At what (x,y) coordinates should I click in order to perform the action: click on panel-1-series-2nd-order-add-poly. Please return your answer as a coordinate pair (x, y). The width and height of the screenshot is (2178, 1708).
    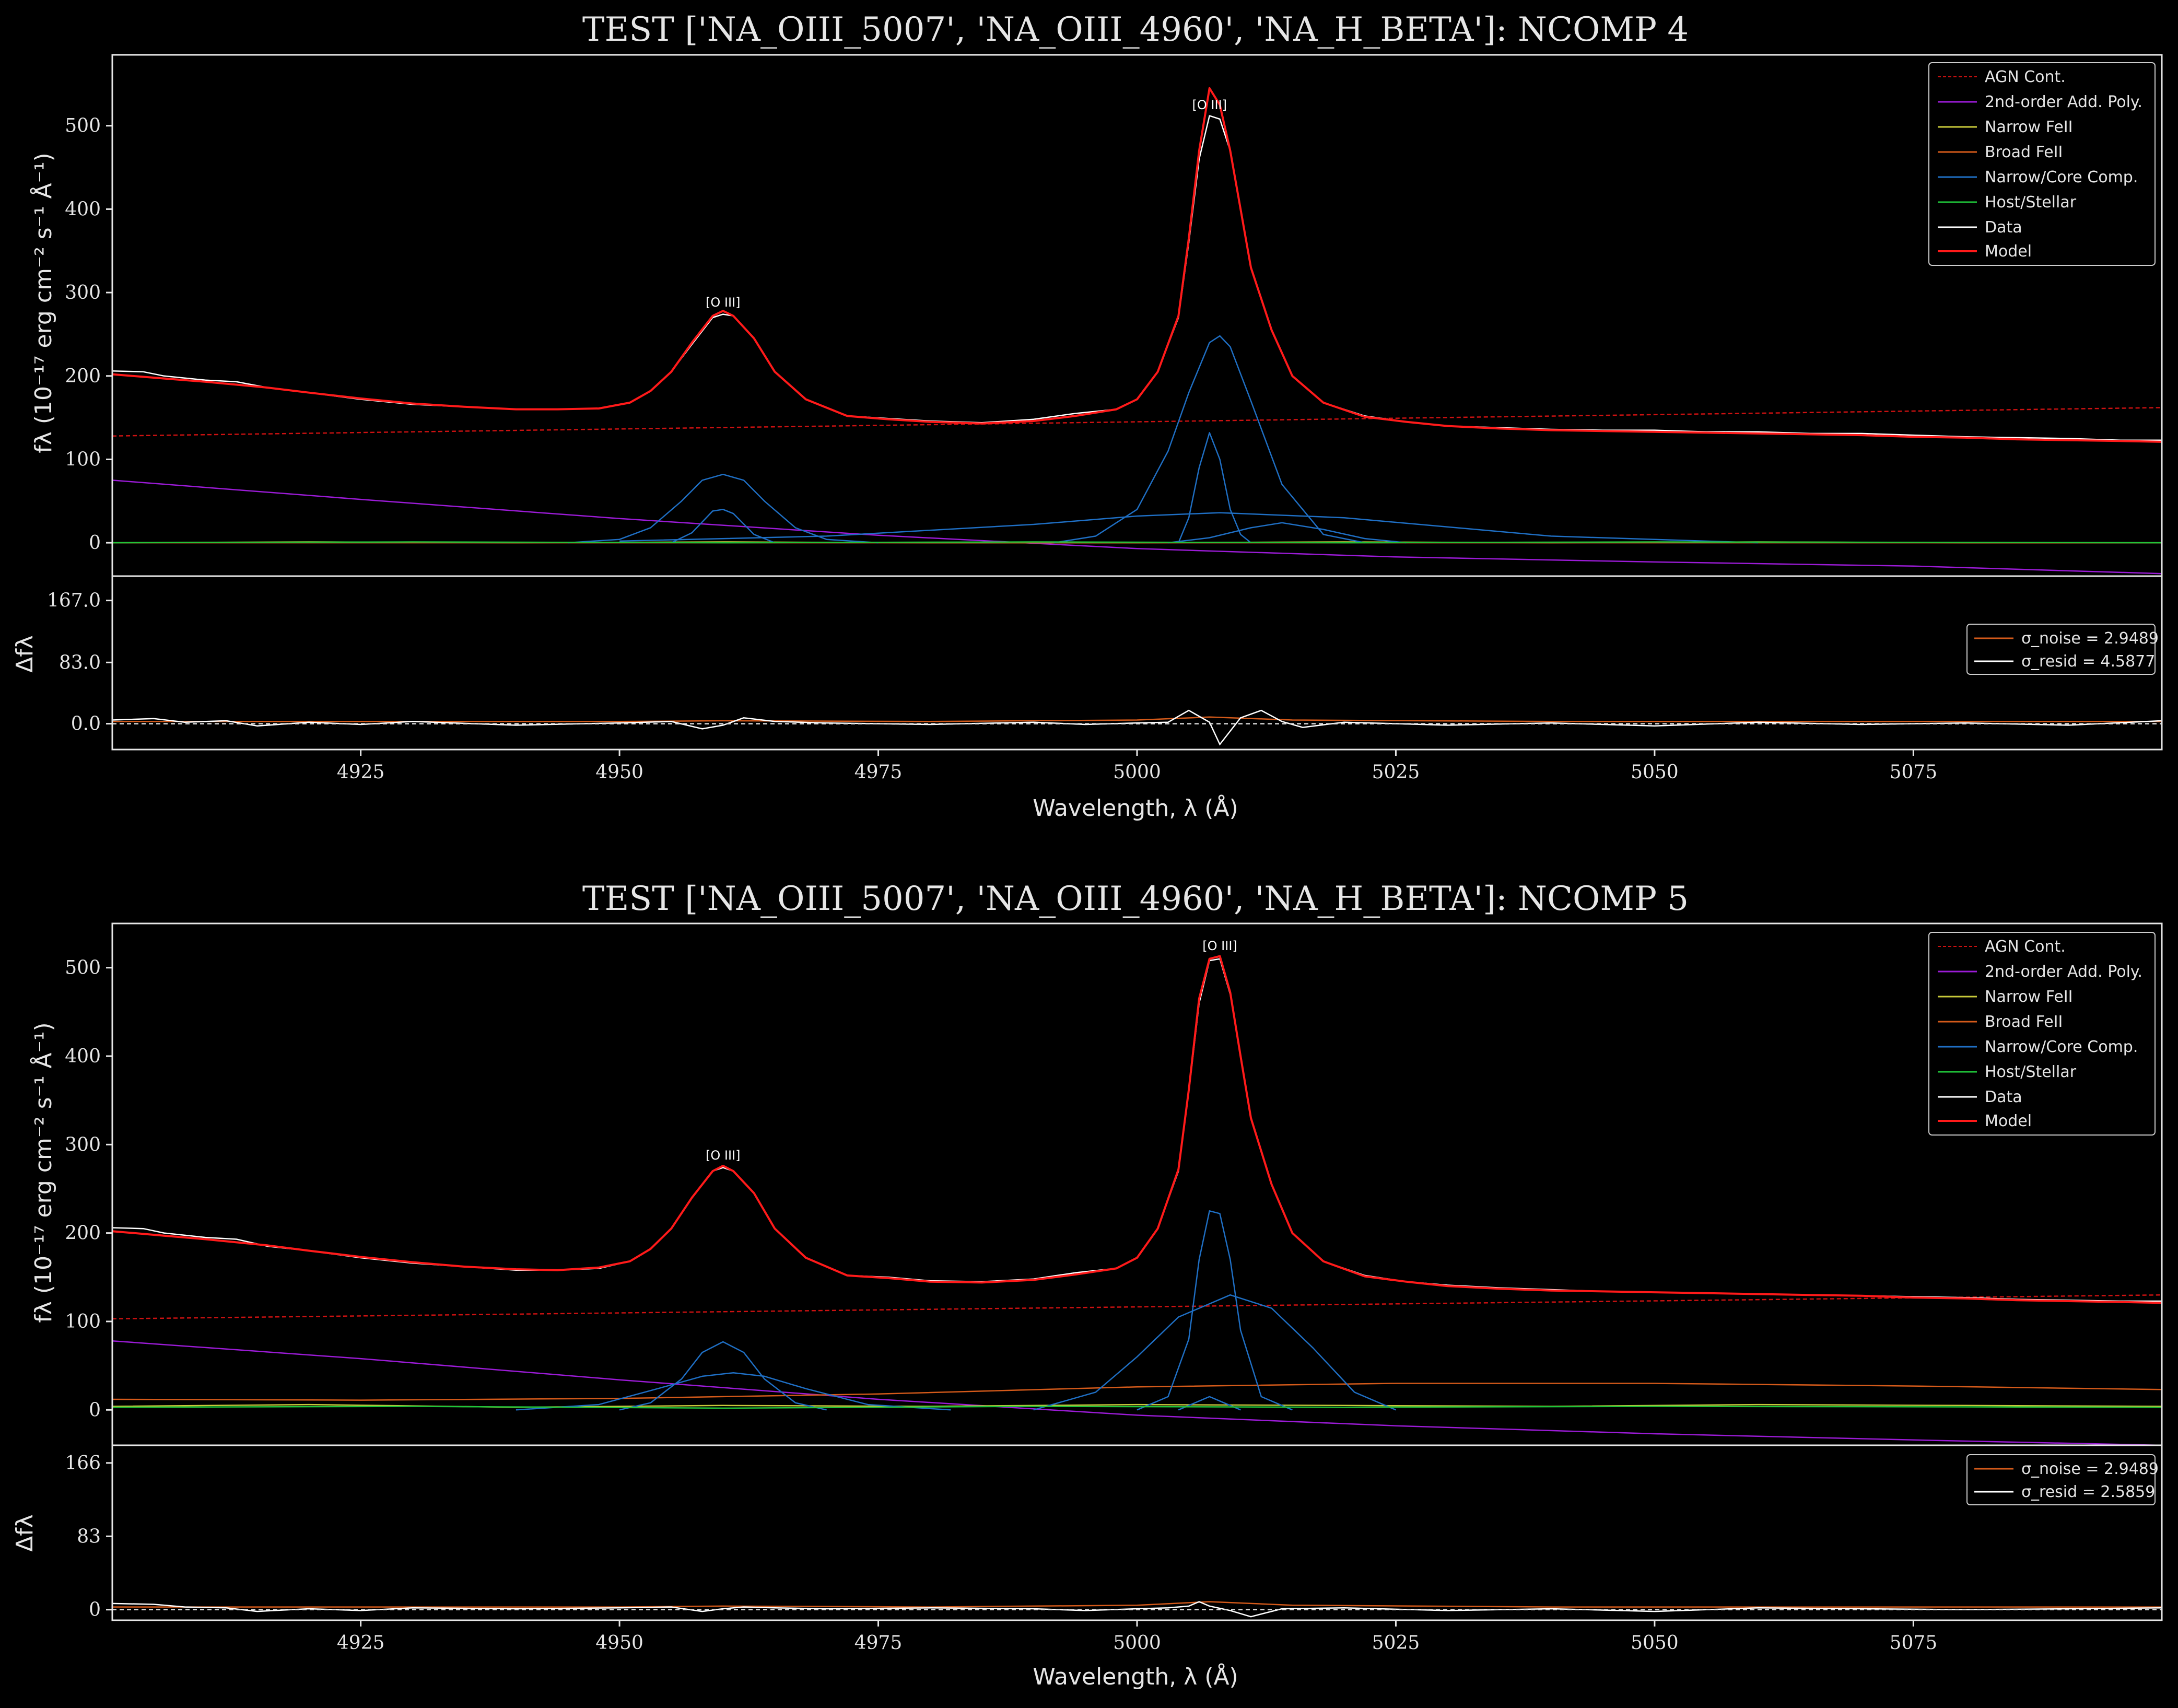
    Looking at the image, I should click on (1137, 527).